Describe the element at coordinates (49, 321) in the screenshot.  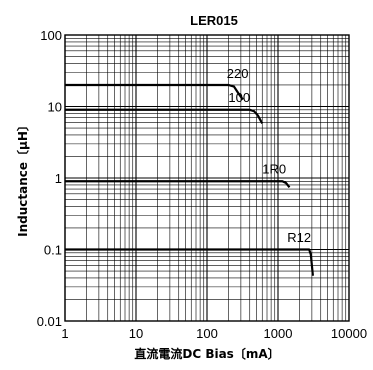
I see `y-tick-label: 0.01` at that location.